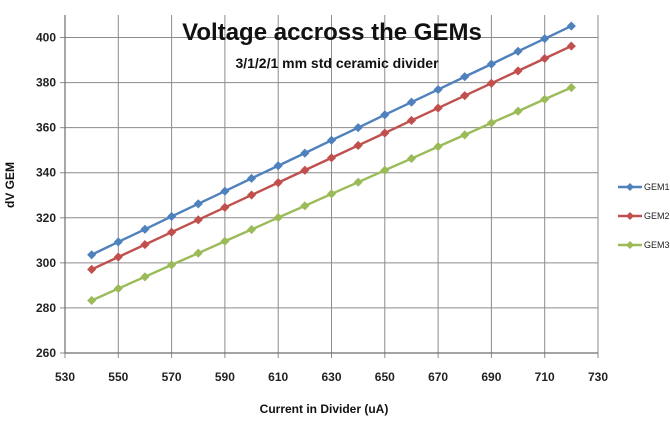  I want to click on y-axis-title: dV GEM, so click(10, 185).